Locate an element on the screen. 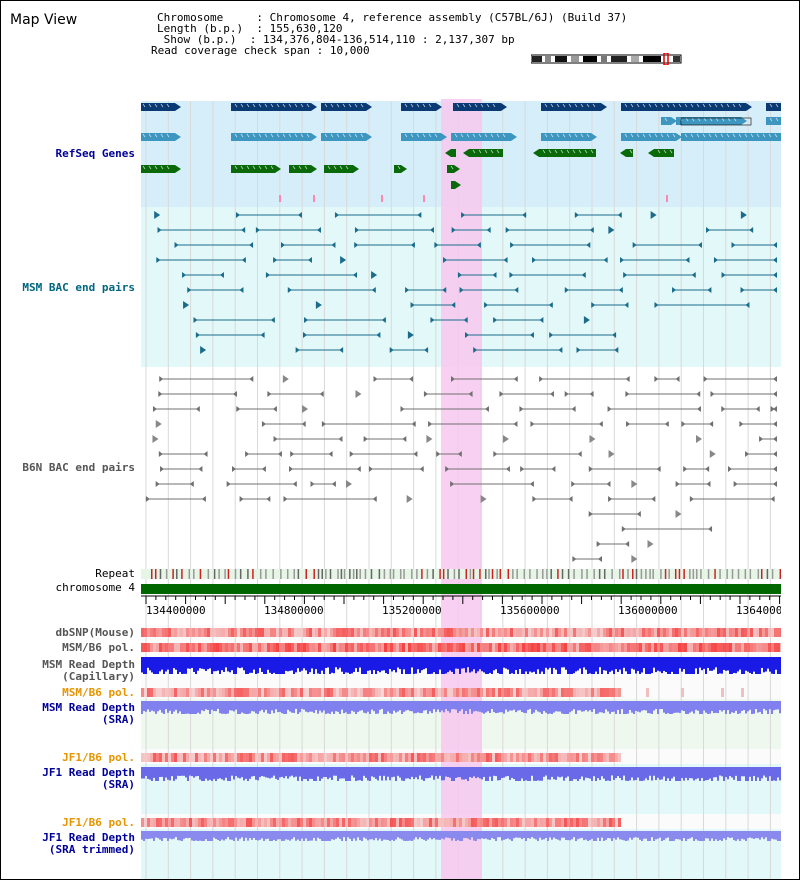 Image resolution: width=800 pixels, height=880 pixels. track-label-b6n-bac: B6N BAC end pairs is located at coordinates (78, 467).